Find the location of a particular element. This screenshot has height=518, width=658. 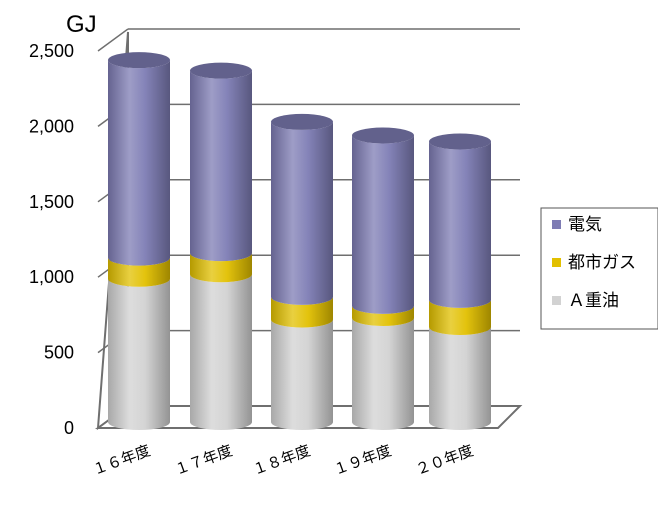

legend-label: 都市ガス is located at coordinates (602, 263).